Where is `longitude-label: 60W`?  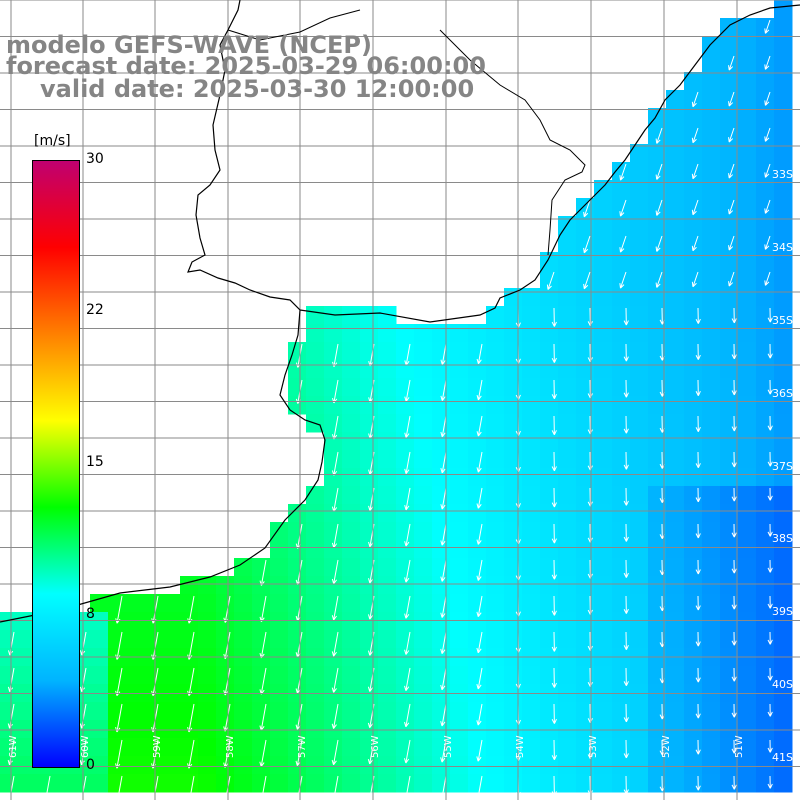
longitude-label: 60W is located at coordinates (85, 746).